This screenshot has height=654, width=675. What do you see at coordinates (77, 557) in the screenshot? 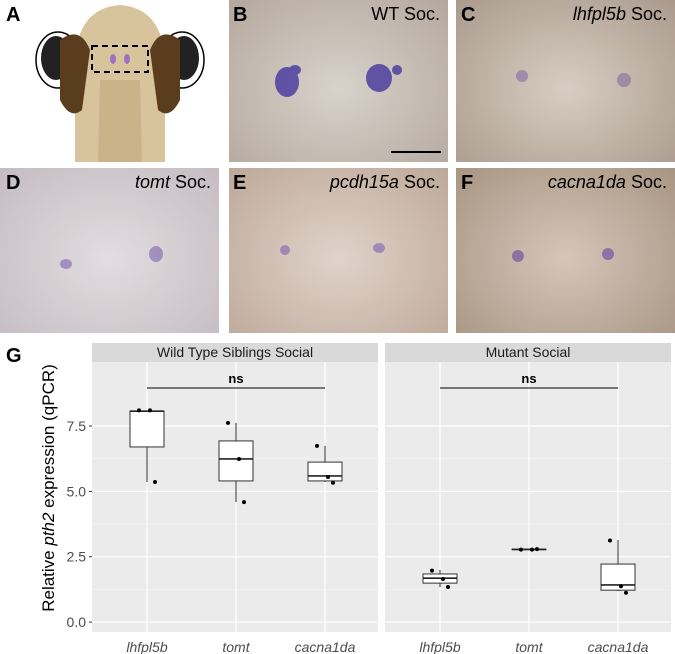
I see `y-tick-label: 2.5` at bounding box center [77, 557].